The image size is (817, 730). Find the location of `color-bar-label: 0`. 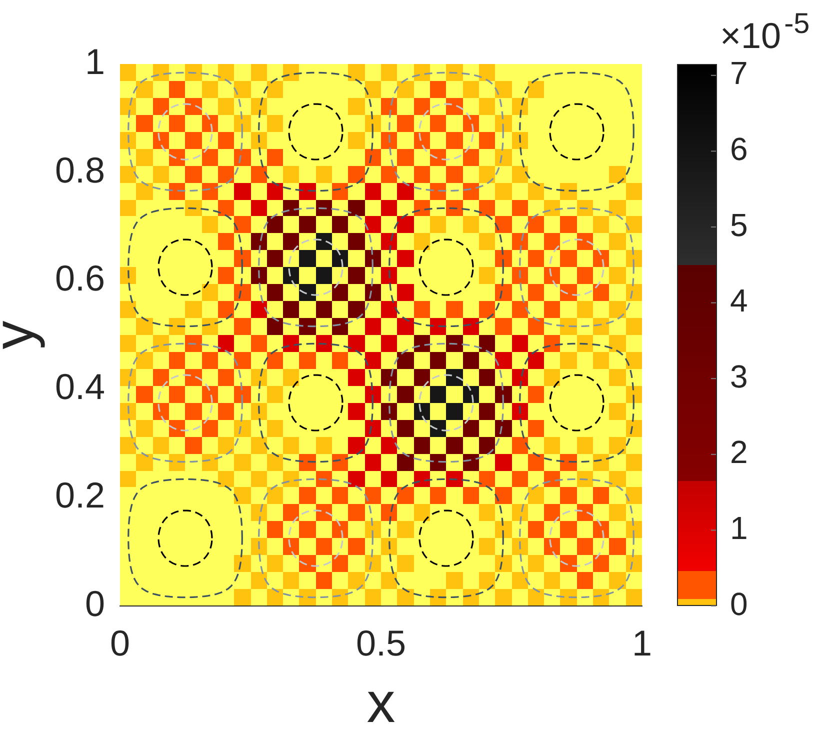

color-bar-label: 0 is located at coordinates (739, 604).